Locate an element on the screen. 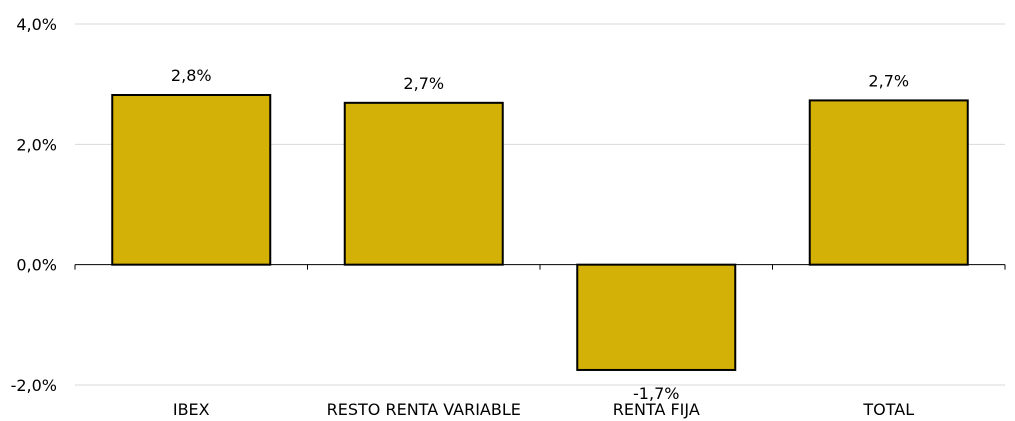  category-label: IBEX is located at coordinates (191, 409).